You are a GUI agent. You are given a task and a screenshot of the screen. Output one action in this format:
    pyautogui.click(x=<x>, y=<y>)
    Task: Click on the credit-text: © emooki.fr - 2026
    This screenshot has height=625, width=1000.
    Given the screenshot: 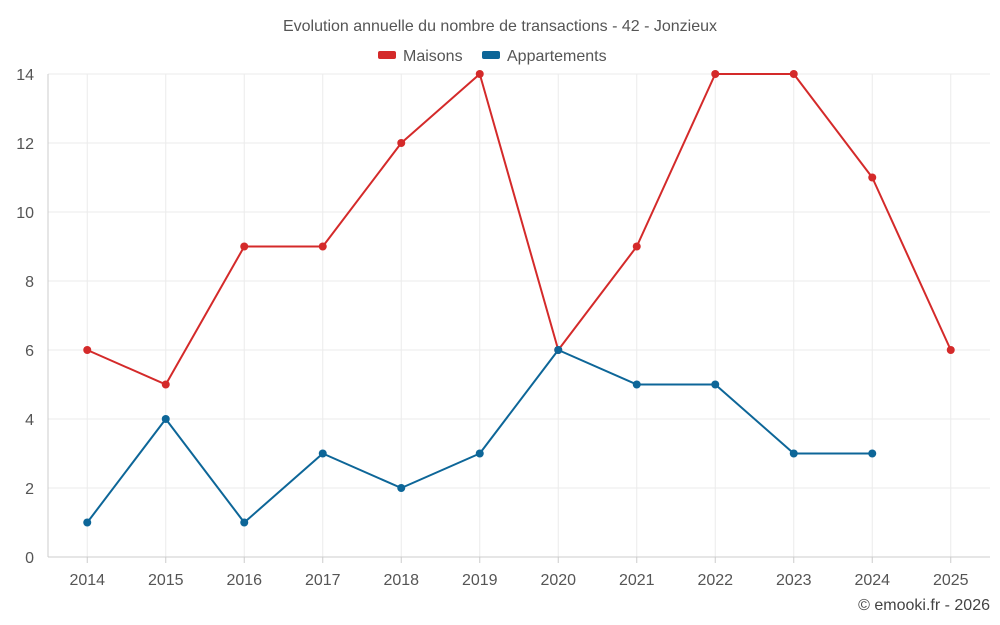 What is the action you would take?
    pyautogui.click(x=924, y=605)
    